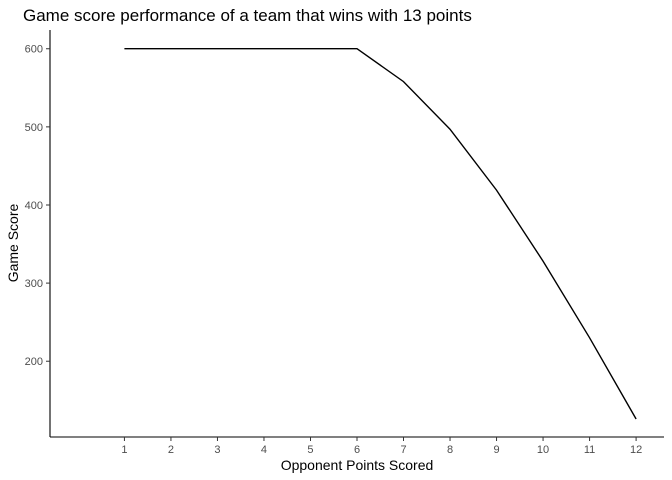 Image resolution: width=672 pixels, height=480 pixels. Describe the element at coordinates (34, 284) in the screenshot. I see `y-tick-label: 300` at that location.